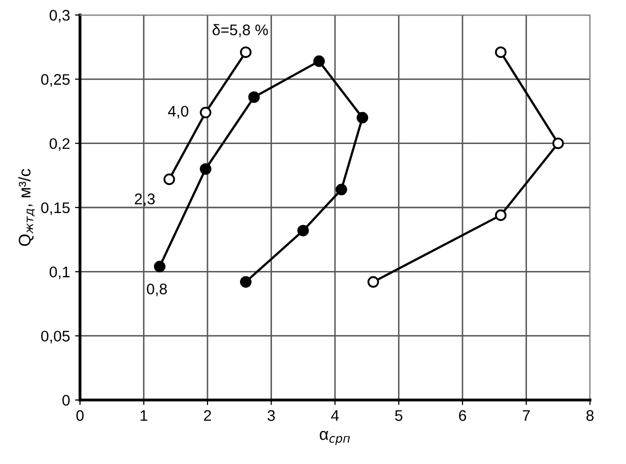 This screenshot has width=626, height=464. What do you see at coordinates (55, 80) in the screenshot?
I see `y-tick-label: 0,25` at bounding box center [55, 80].